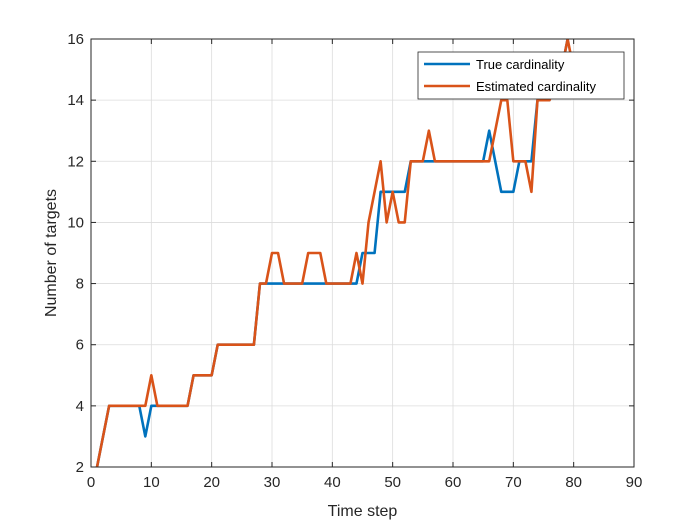 This screenshot has height=525, width=700. What do you see at coordinates (363, 511) in the screenshot?
I see `x-axis-label: Time step` at bounding box center [363, 511].